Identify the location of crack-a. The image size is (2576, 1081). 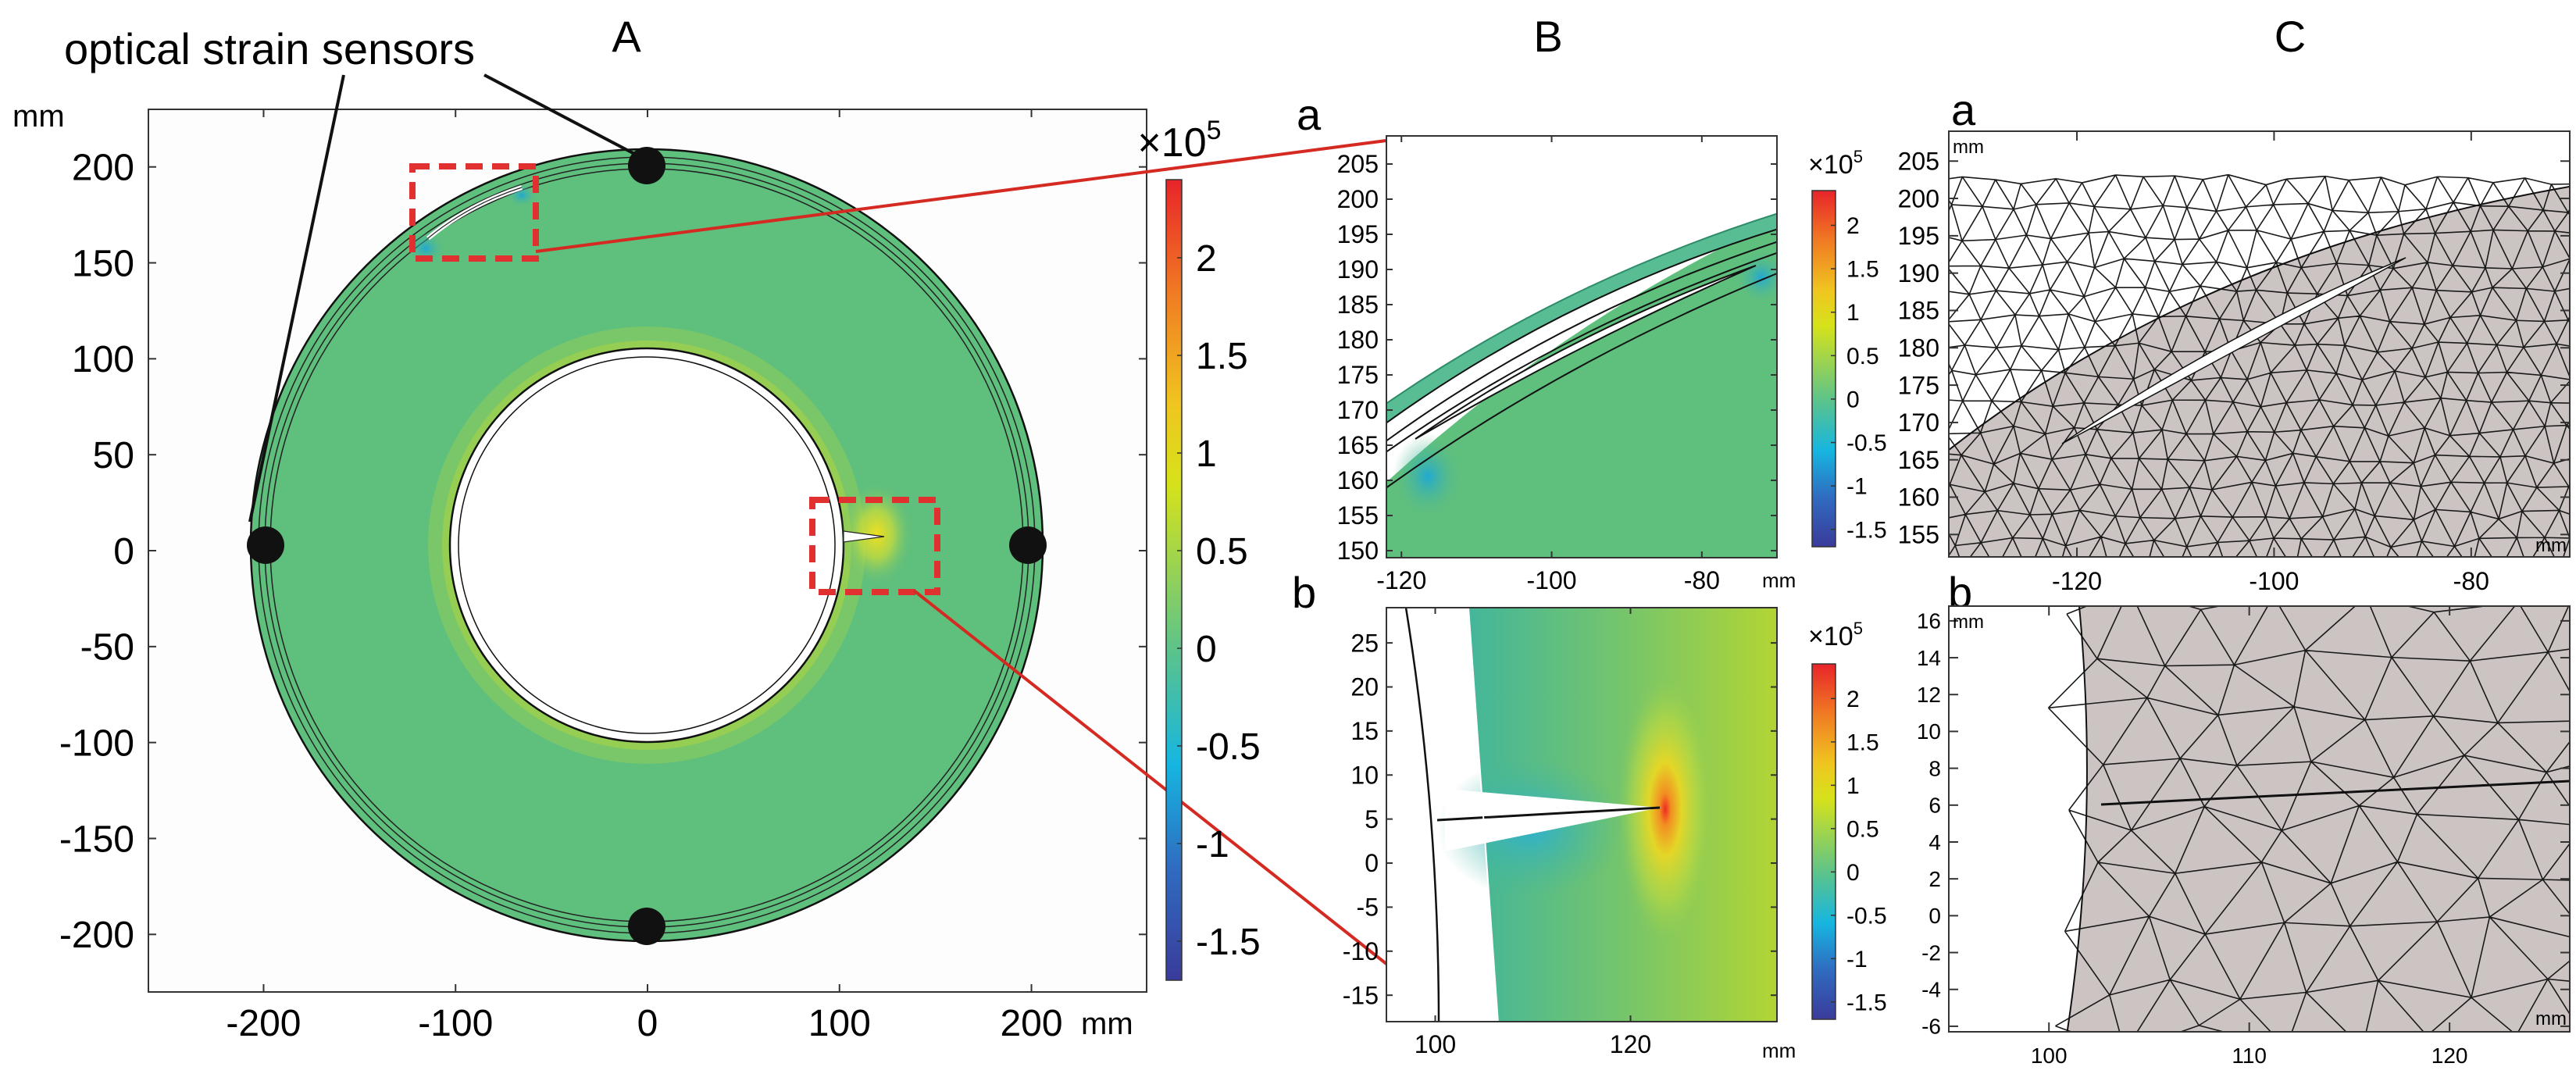
(864, 536).